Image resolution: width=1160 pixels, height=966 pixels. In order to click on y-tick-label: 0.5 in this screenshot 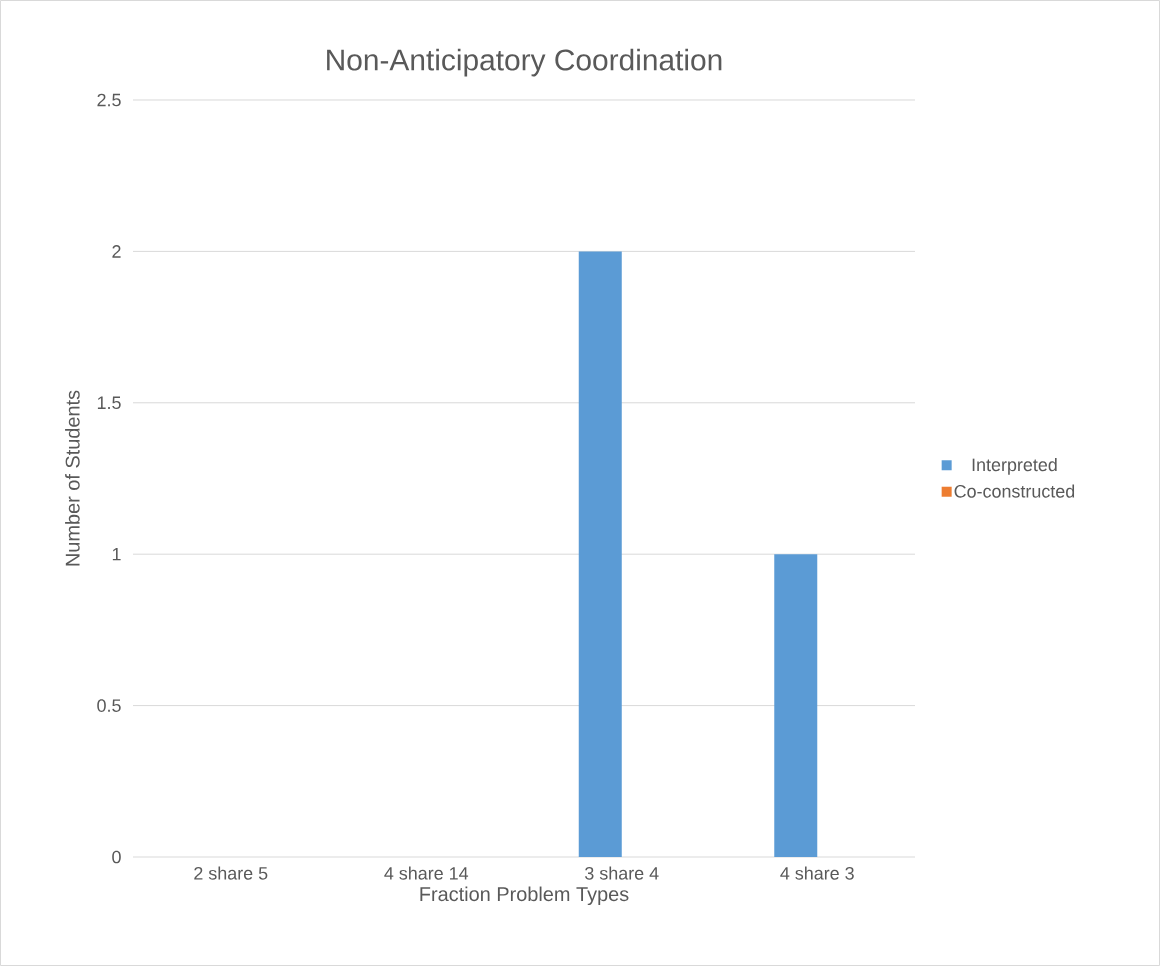, I will do `click(109, 705)`.